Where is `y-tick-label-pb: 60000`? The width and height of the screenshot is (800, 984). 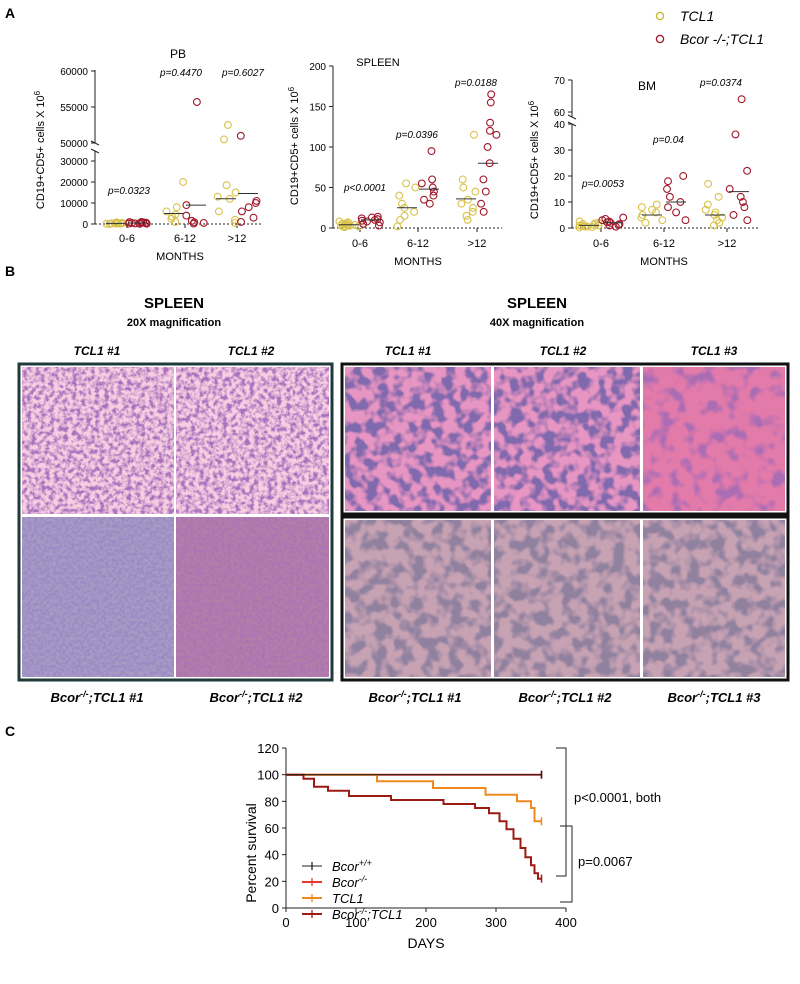 y-tick-label-pb: 60000 is located at coordinates (74, 72).